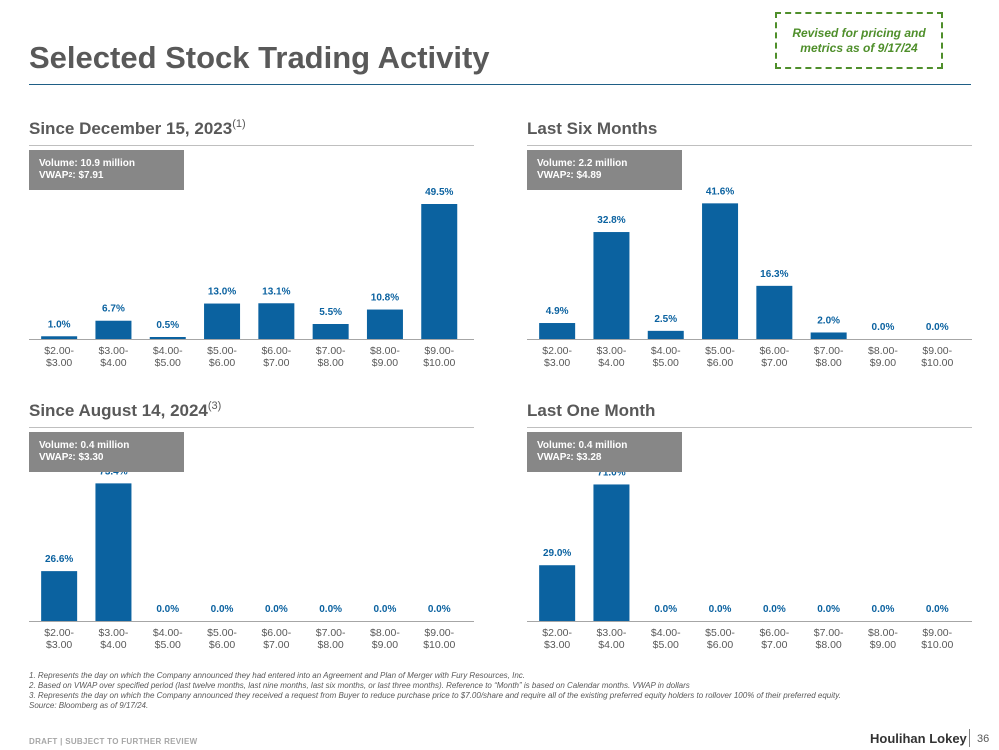 The width and height of the screenshot is (999, 750). What do you see at coordinates (106, 170) in the screenshot?
I see `stat-box: Volume: 10.9 million VWAP2: $7.91` at bounding box center [106, 170].